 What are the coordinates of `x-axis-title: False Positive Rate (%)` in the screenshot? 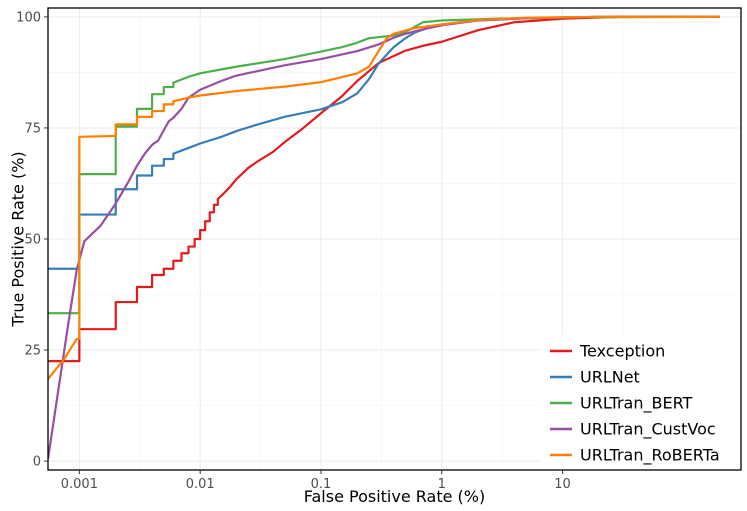 It's located at (394, 496).